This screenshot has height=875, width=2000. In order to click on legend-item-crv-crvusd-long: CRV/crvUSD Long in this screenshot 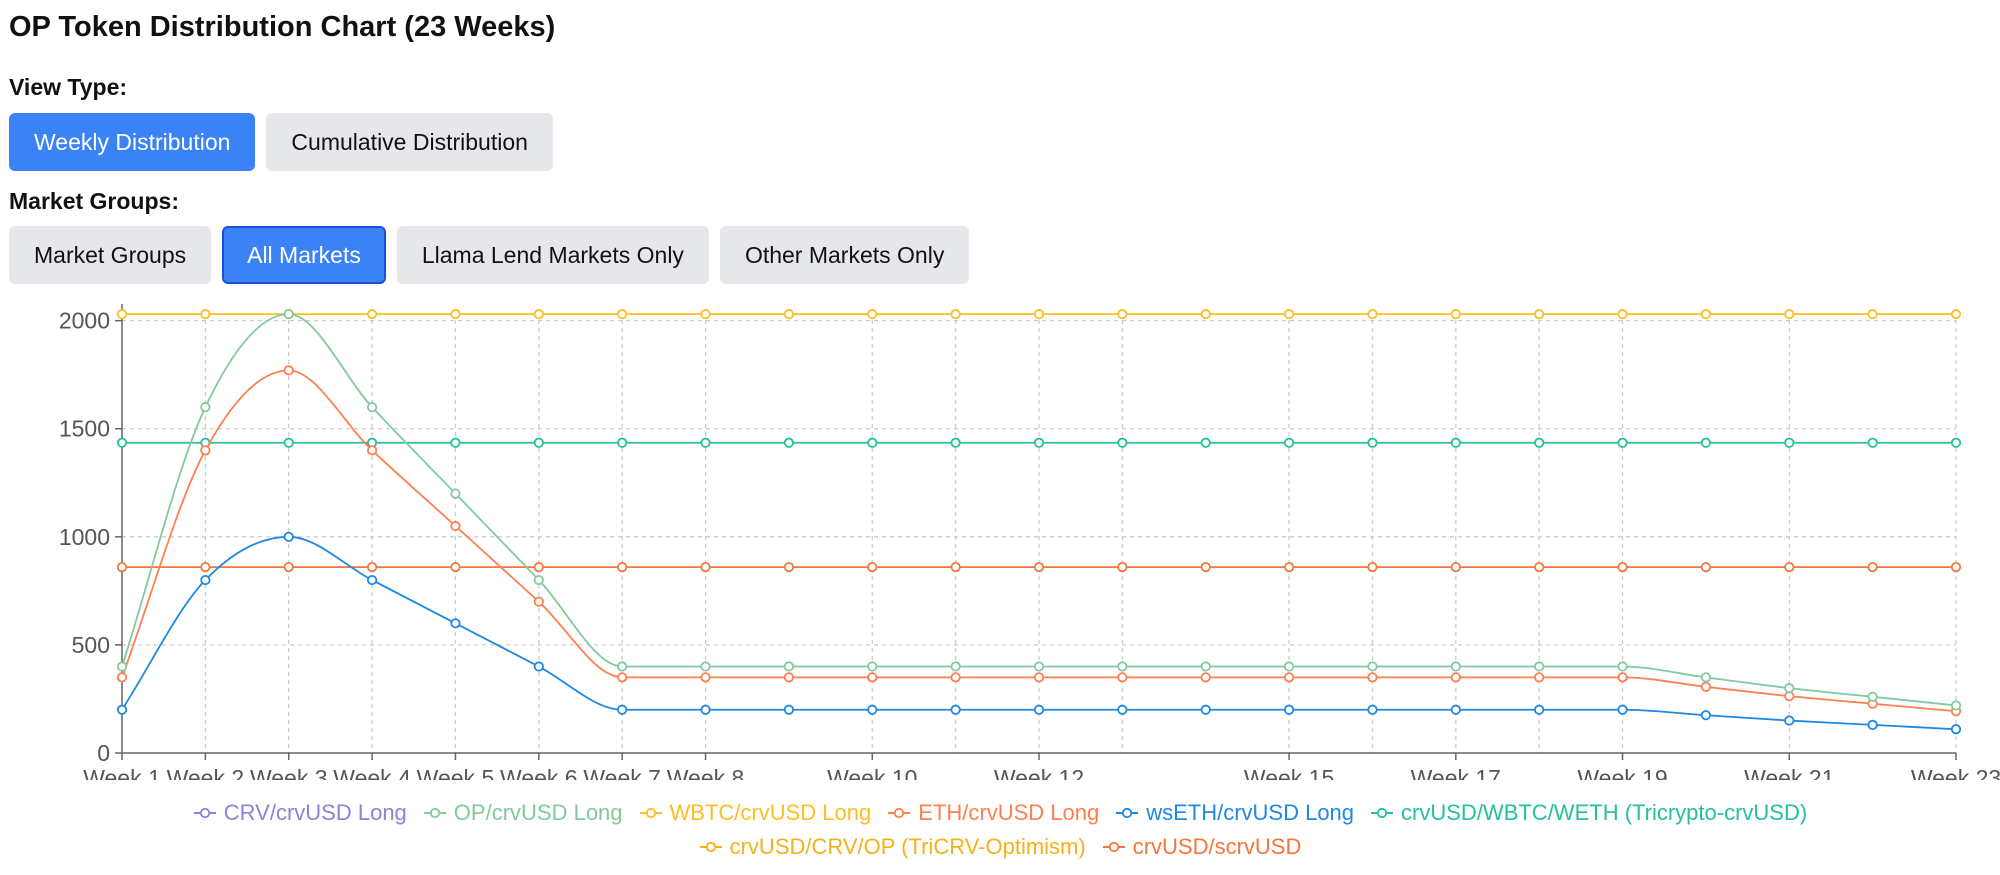, I will do `click(300, 813)`.